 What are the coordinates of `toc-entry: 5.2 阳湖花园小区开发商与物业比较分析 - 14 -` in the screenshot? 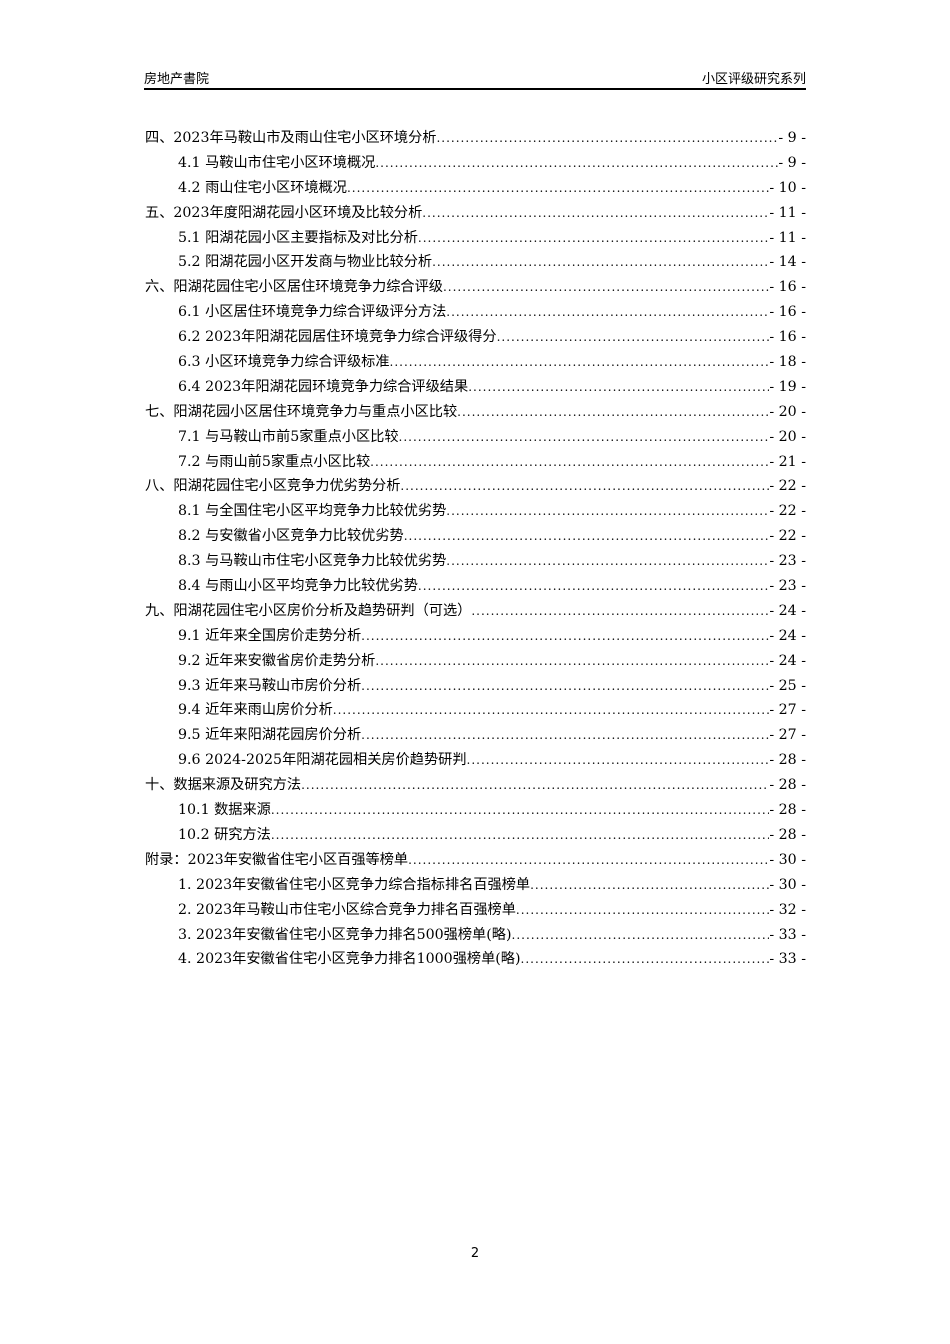 It's located at (475, 262).